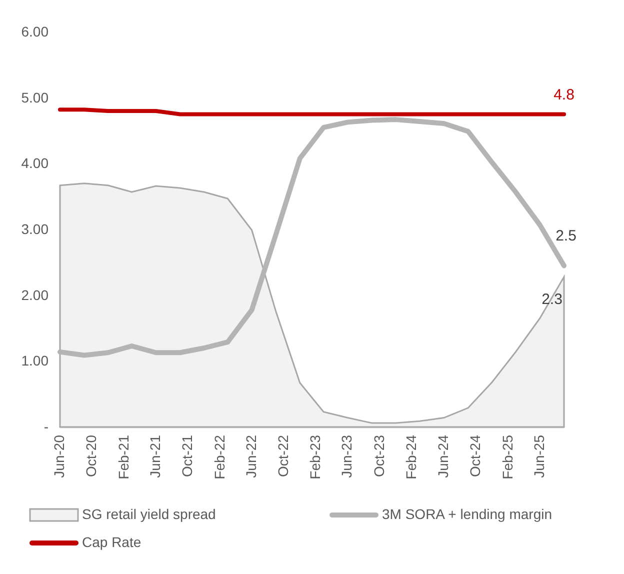  I want to click on x-tick-label: Oct-24, so click(474, 456).